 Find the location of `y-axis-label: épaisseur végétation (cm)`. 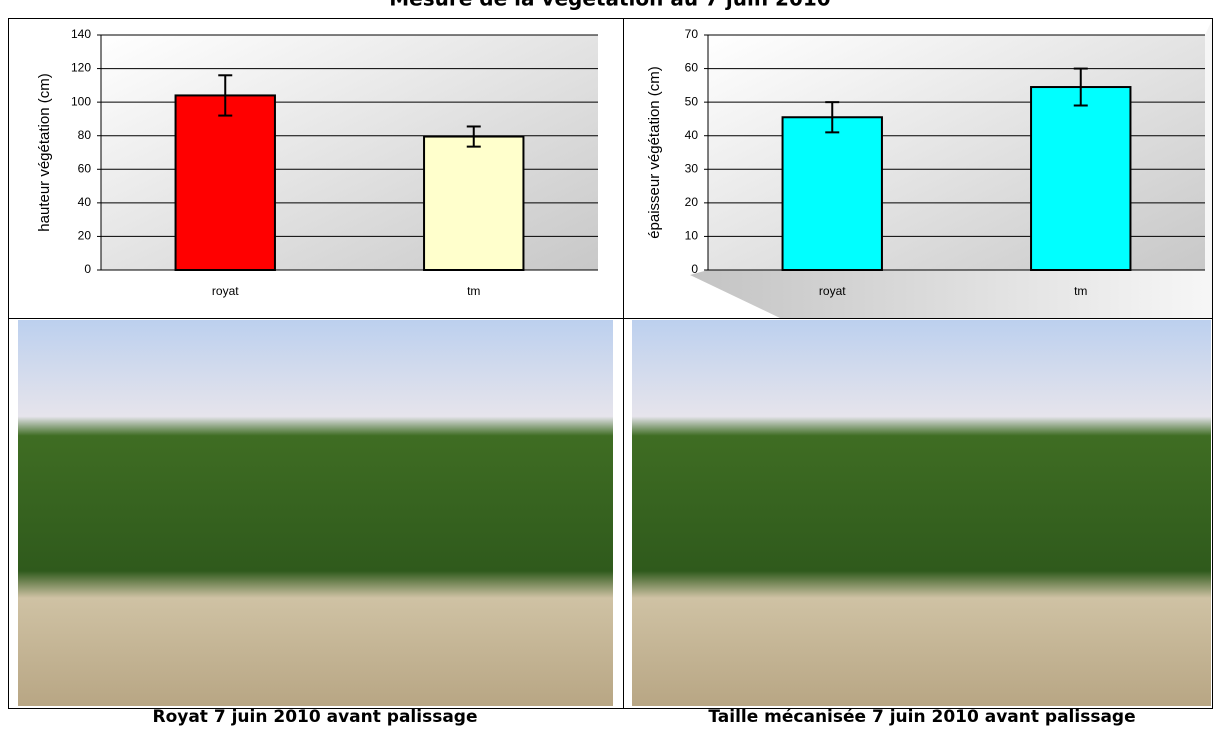

y-axis-label: épaisseur végétation (cm) is located at coordinates (654, 152).